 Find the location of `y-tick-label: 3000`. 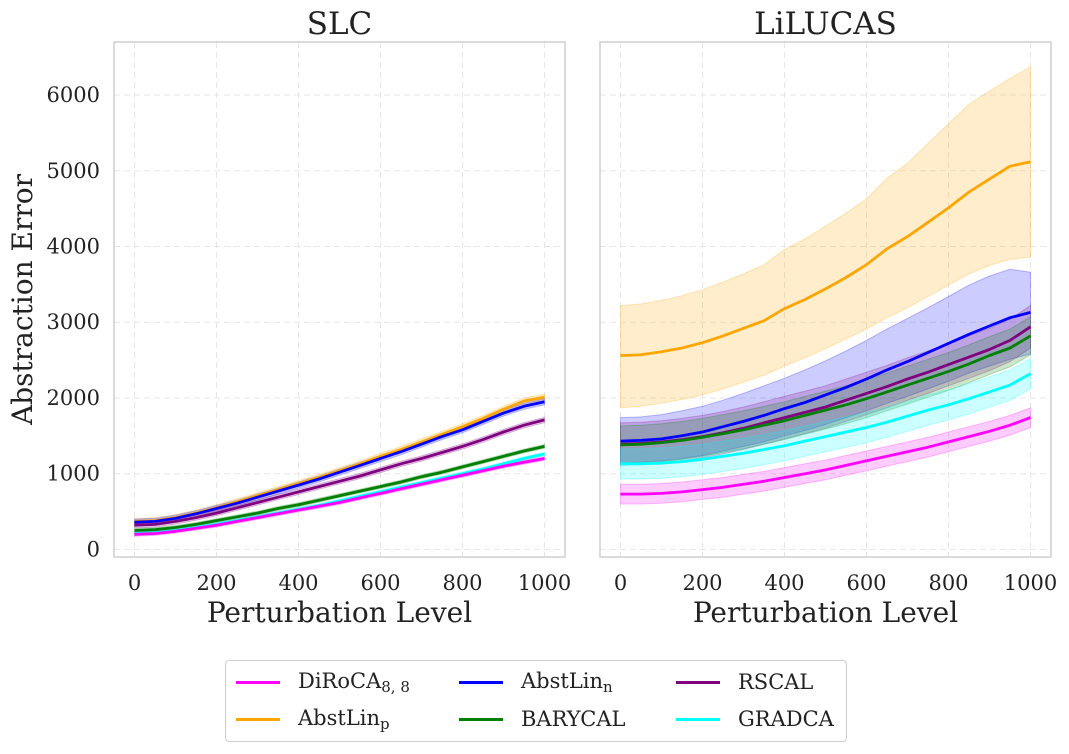

y-tick-label: 3000 is located at coordinates (73, 322).